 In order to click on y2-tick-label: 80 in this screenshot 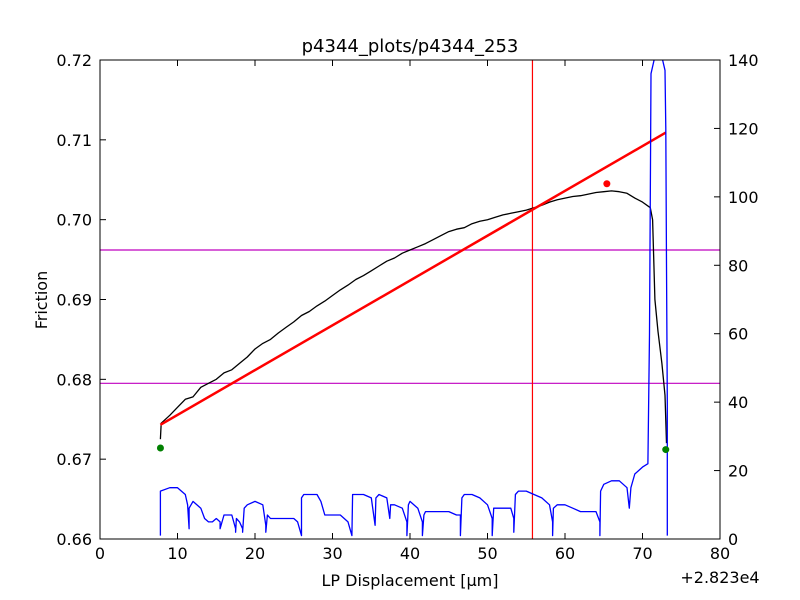, I will do `click(738, 265)`.